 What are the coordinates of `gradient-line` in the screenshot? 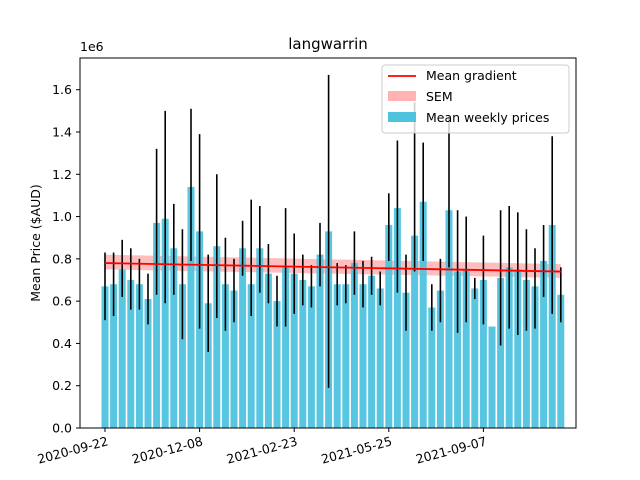 It's located at (332, 267).